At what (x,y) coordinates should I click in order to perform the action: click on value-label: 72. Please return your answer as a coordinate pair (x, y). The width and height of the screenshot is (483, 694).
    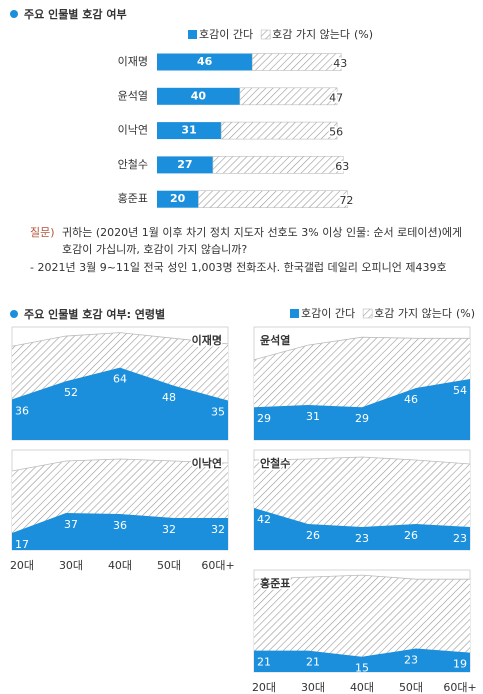
    Looking at the image, I should click on (346, 200).